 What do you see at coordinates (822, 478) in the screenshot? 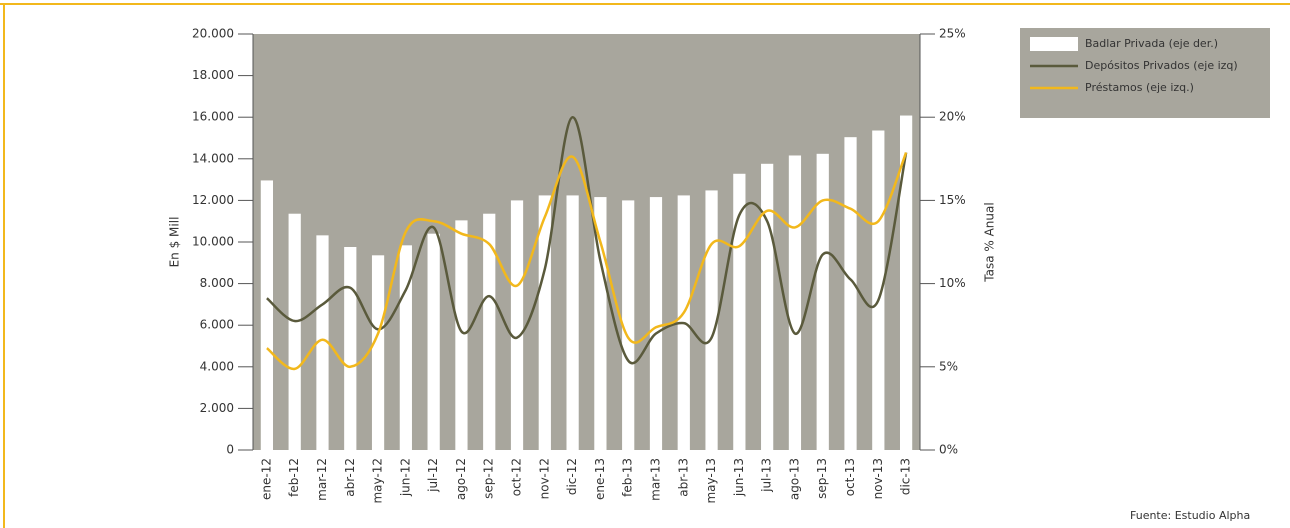
I see `x-tick-label: sep-13` at bounding box center [822, 478].